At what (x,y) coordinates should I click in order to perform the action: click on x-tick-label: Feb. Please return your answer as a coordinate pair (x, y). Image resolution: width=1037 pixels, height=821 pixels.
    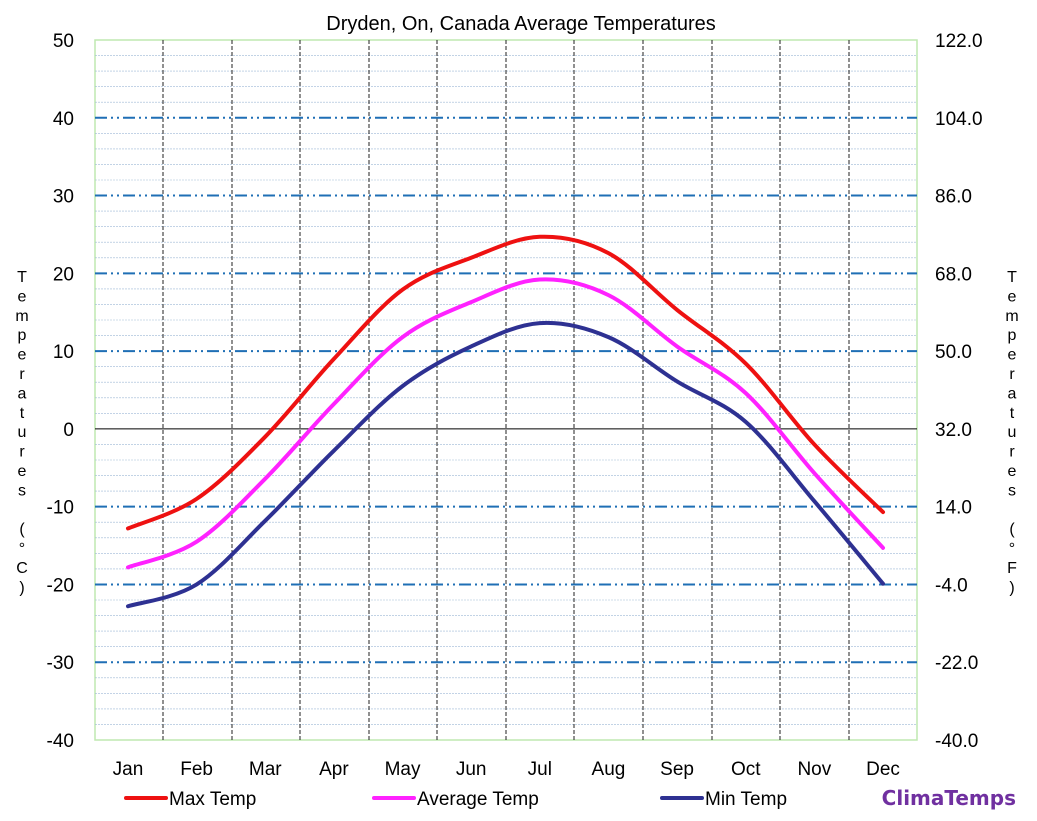
    Looking at the image, I should click on (196, 769).